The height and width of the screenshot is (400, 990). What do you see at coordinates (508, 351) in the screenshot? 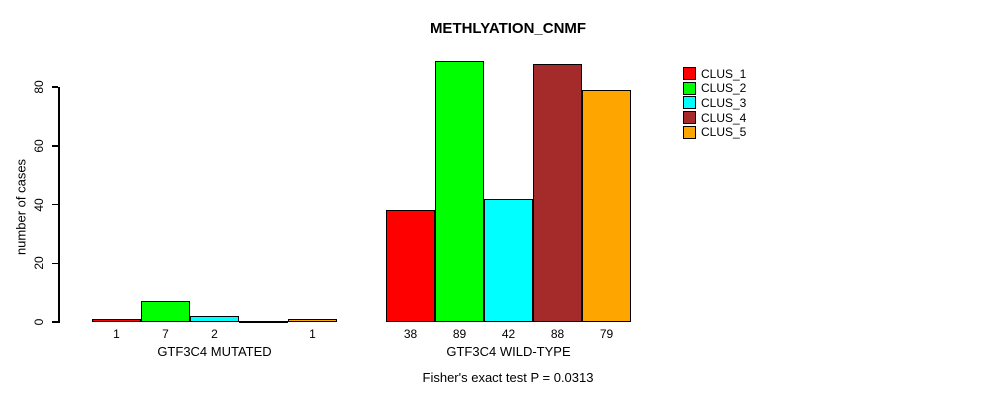
I see `group-label: GTF3C4 WILD-TYPE` at bounding box center [508, 351].